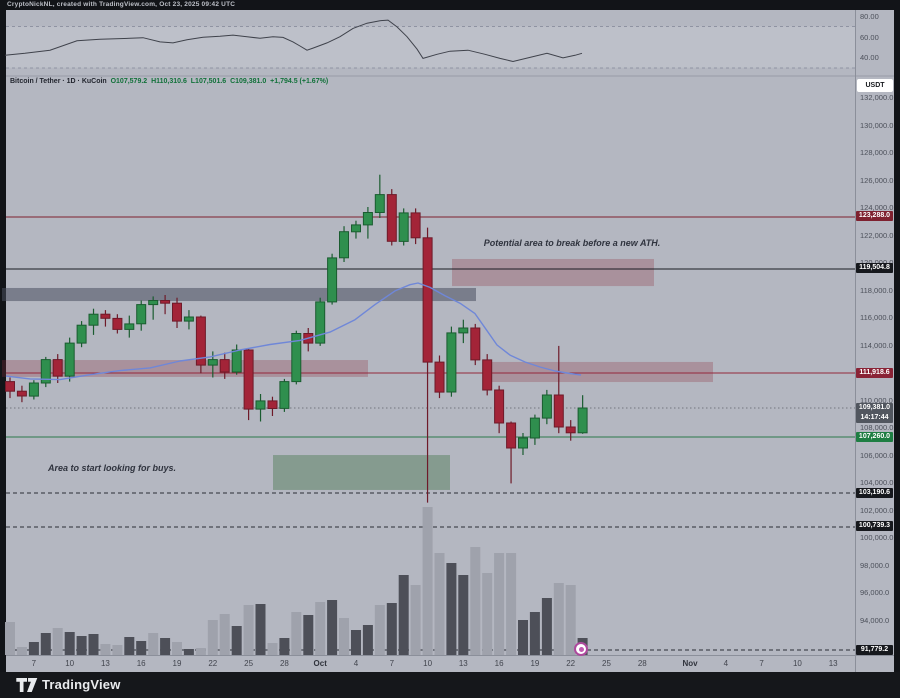 This screenshot has height=698, width=900. What do you see at coordinates (875, 85) in the screenshot?
I see `currency-toggle-button: USDT` at bounding box center [875, 85].